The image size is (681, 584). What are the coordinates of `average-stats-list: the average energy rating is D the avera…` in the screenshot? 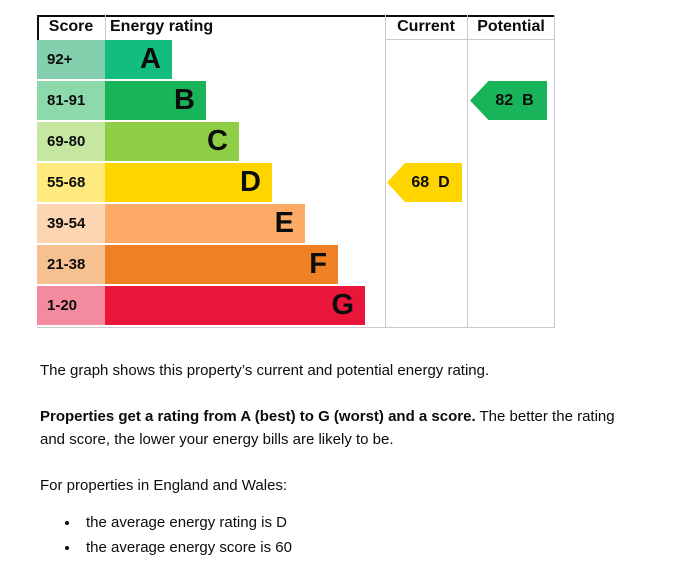 It's located at (331, 535).